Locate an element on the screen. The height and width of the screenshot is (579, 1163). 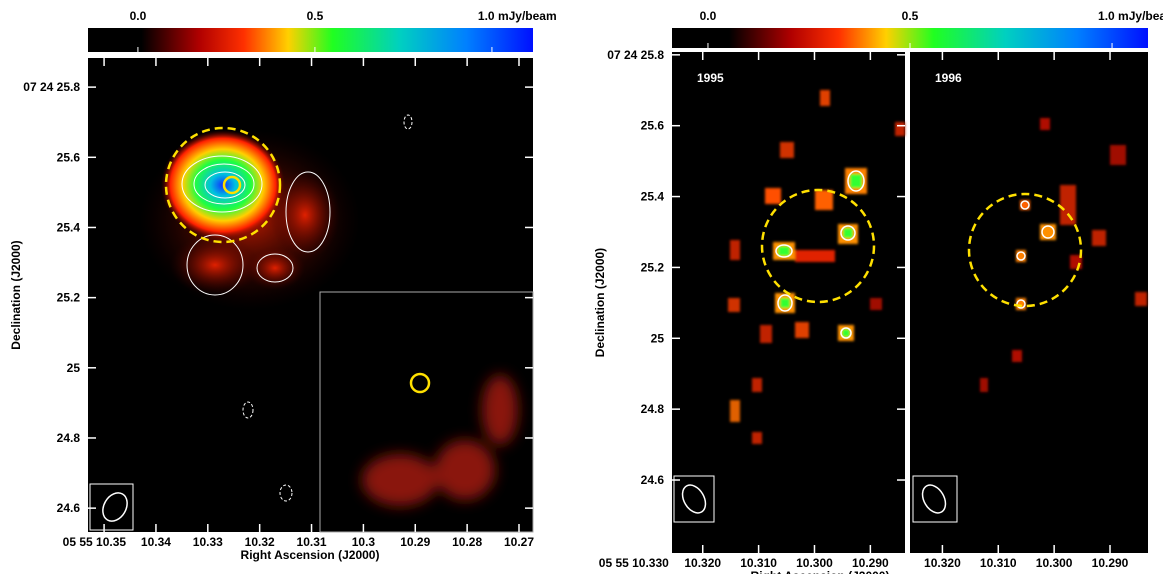
x-tick-label: 10.29 is located at coordinates (415, 542).